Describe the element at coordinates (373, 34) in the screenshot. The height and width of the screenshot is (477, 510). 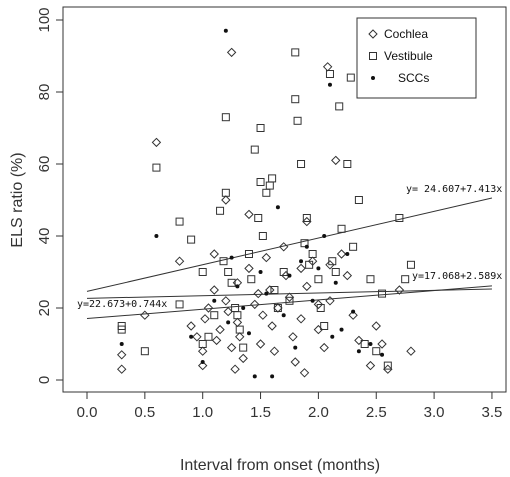
I see `diamond-marker-icon` at that location.